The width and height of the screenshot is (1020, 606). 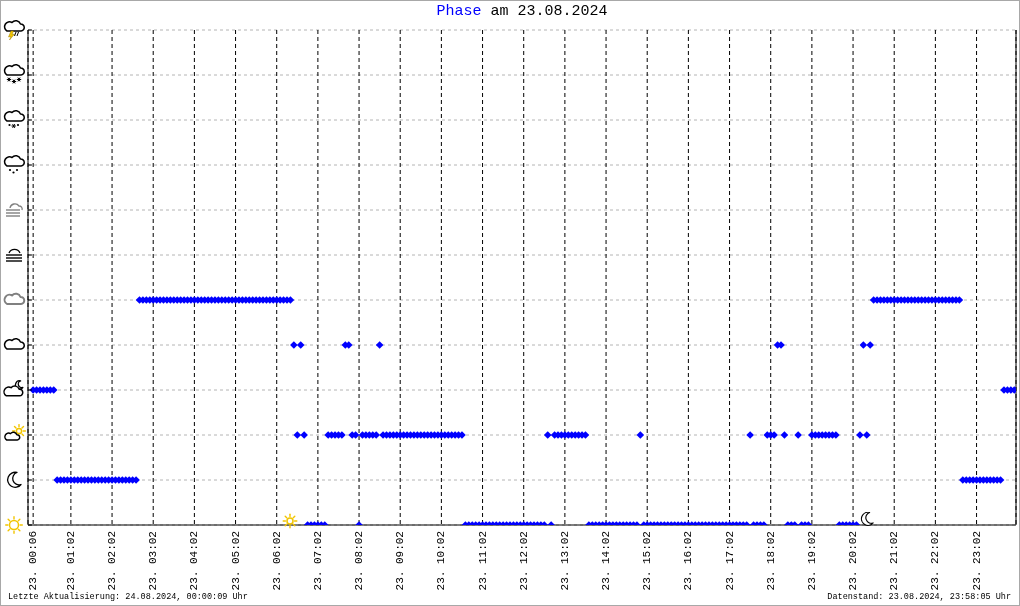 What do you see at coordinates (688, 561) in the screenshot?
I see `x-tick-label: 23. 16:02` at bounding box center [688, 561].